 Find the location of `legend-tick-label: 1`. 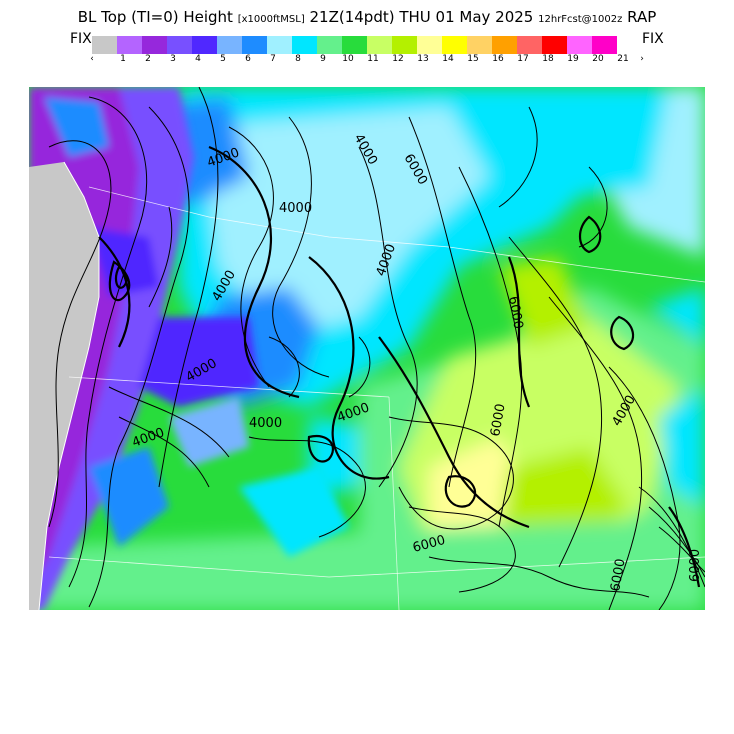

legend-tick-label: 1 is located at coordinates (123, 59).